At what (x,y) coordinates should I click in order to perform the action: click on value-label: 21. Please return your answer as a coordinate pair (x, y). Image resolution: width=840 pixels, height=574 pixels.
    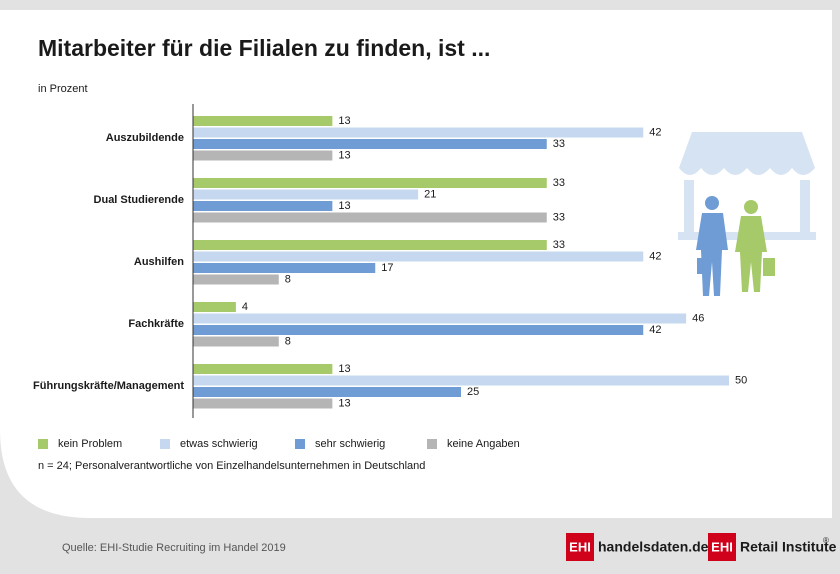
    Looking at the image, I should click on (430, 194).